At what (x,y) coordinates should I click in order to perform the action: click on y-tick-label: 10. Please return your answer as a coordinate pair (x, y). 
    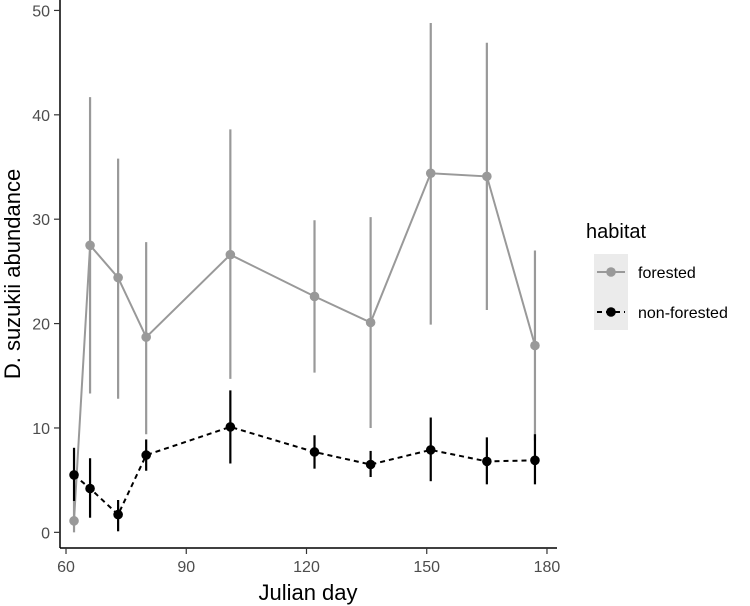
    Looking at the image, I should click on (41, 429).